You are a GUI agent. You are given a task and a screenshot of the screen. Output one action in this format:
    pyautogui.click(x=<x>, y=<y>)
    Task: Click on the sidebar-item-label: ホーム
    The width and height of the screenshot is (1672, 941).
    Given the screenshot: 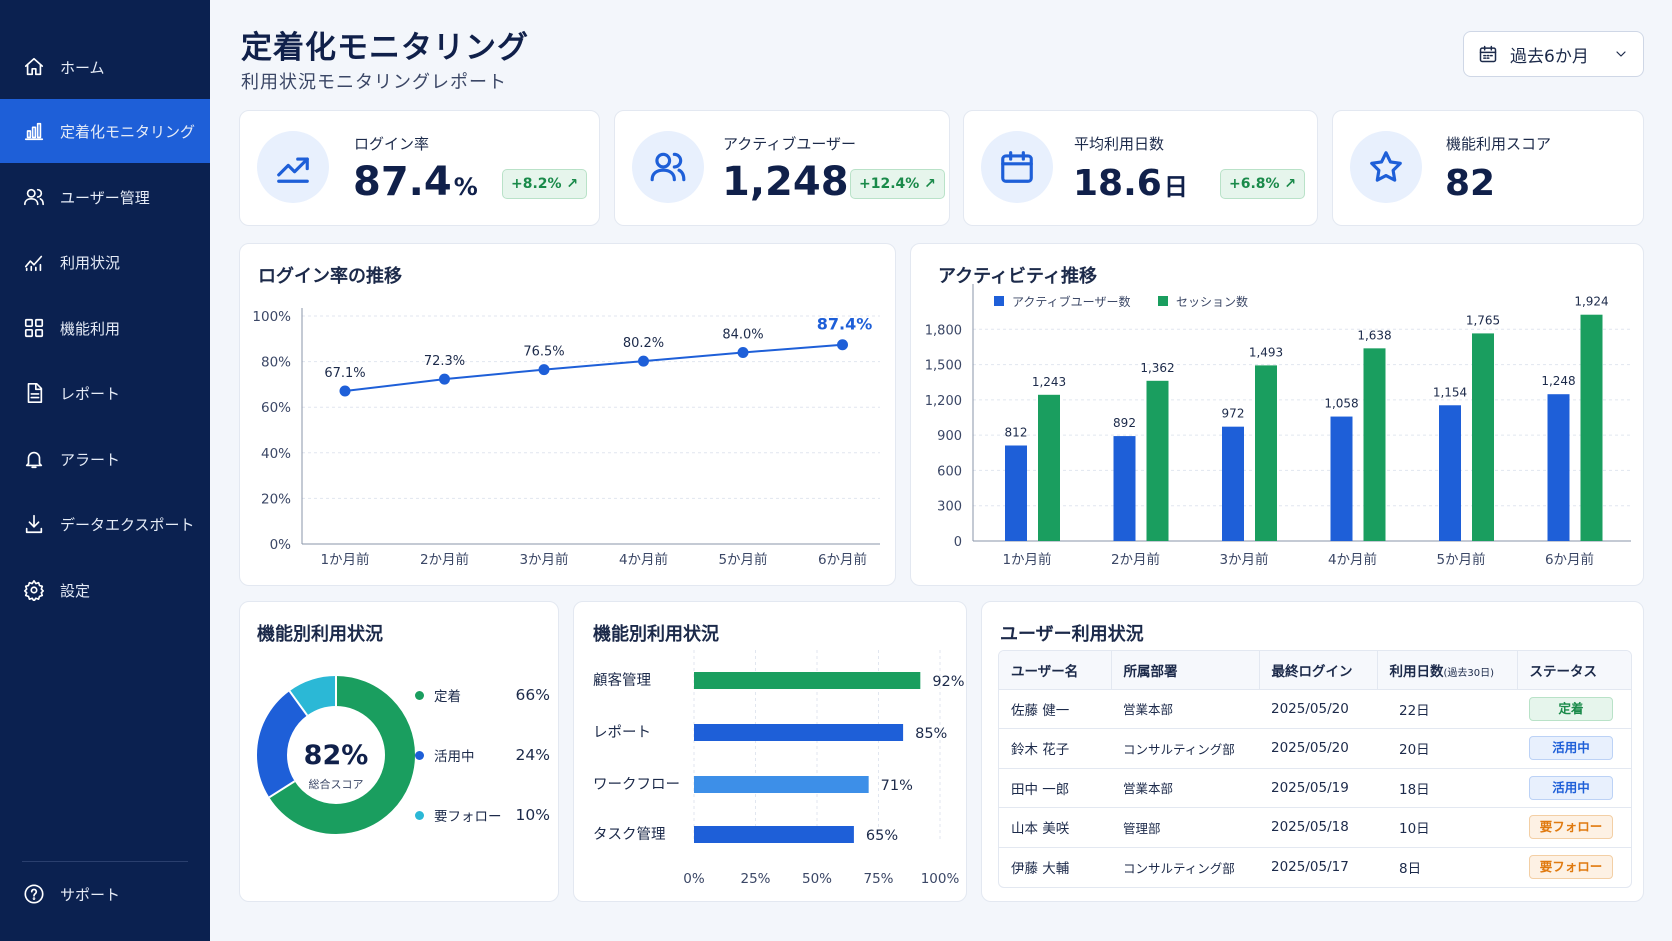 What is the action you would take?
    pyautogui.click(x=82, y=67)
    